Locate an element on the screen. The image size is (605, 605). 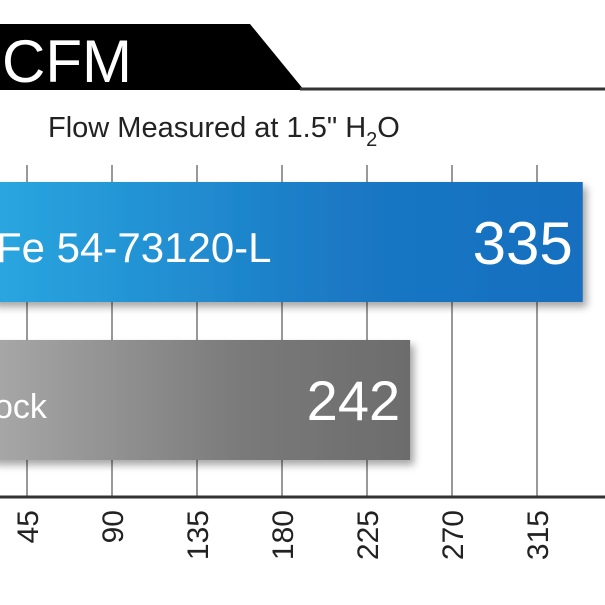
bar-category-label: Fe 54-73120-L is located at coordinates (136, 247).